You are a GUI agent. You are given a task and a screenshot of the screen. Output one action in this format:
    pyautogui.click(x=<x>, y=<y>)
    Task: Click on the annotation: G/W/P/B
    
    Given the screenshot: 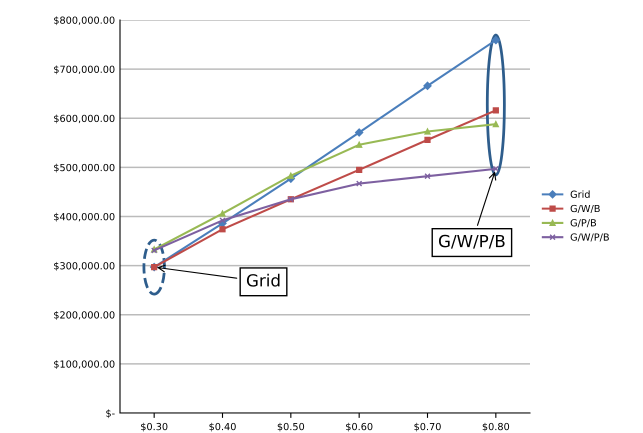 What is the action you would take?
    pyautogui.click(x=471, y=241)
    